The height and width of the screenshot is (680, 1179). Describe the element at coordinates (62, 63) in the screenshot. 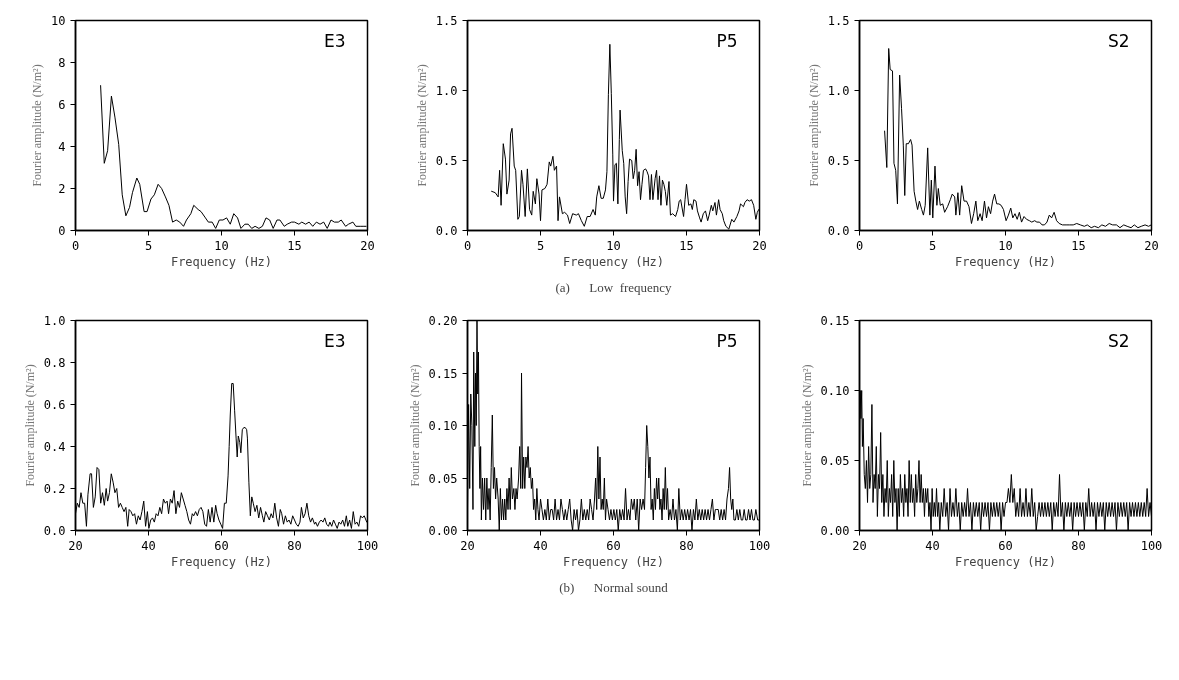

I see `y-tick-label: 8` at that location.